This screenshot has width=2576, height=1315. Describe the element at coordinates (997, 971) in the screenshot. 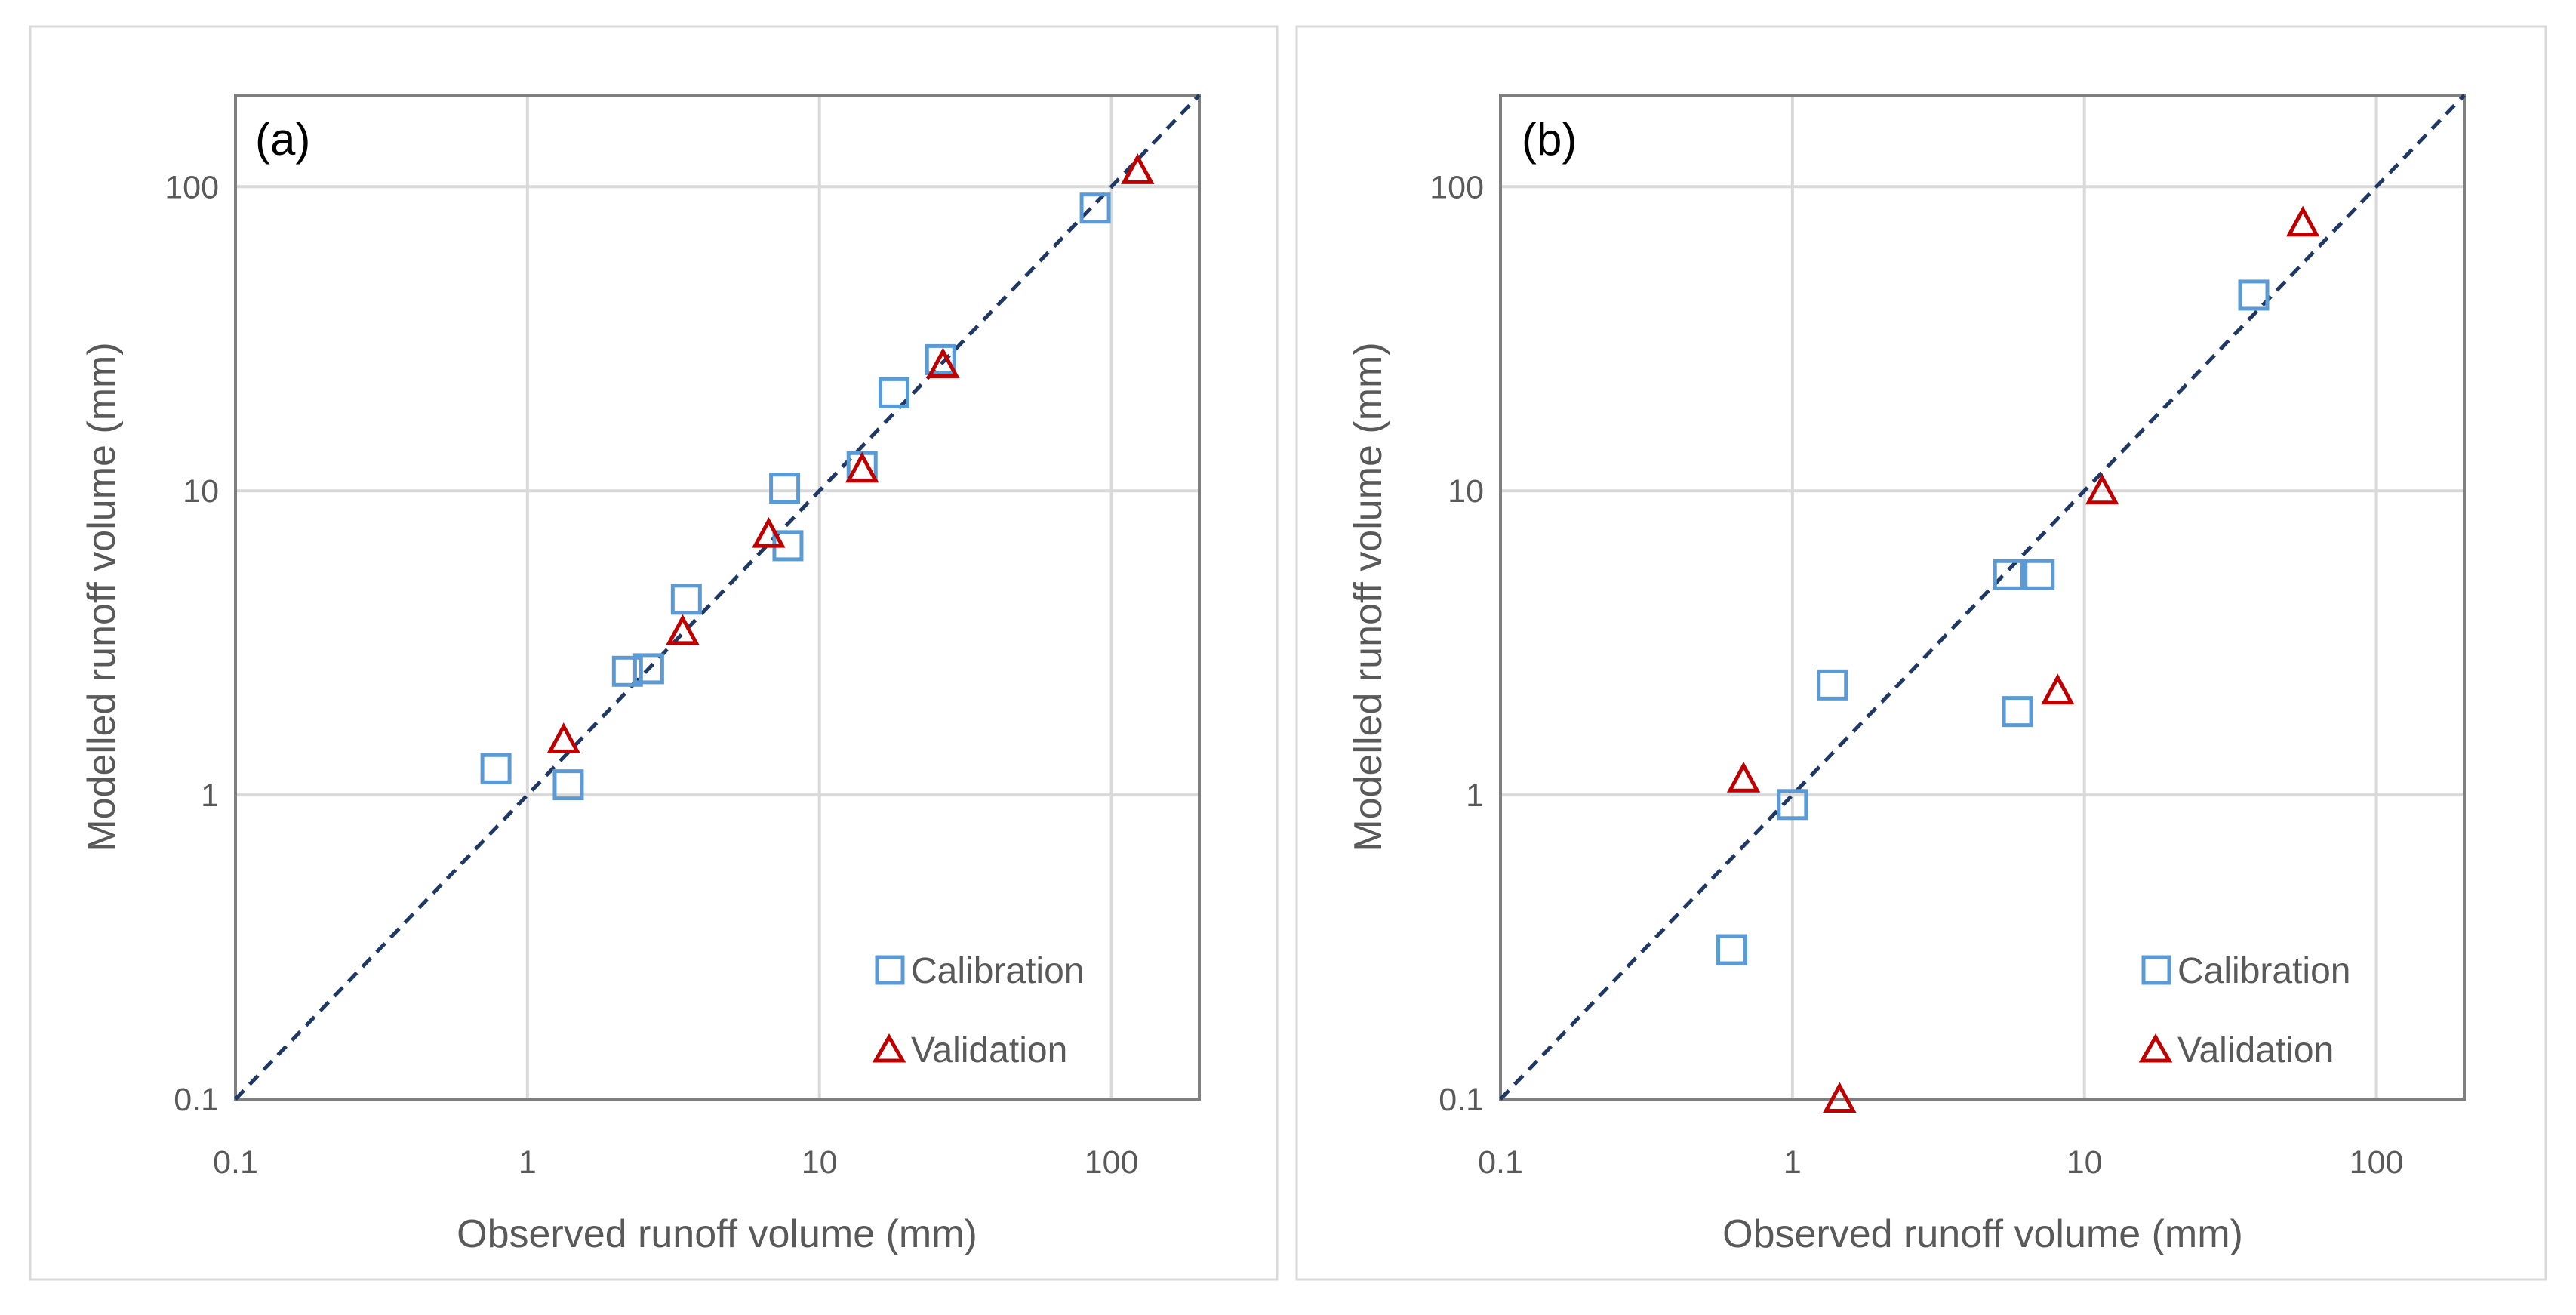

I see `panel-a-legend-calibration-label: Calibration` at that location.